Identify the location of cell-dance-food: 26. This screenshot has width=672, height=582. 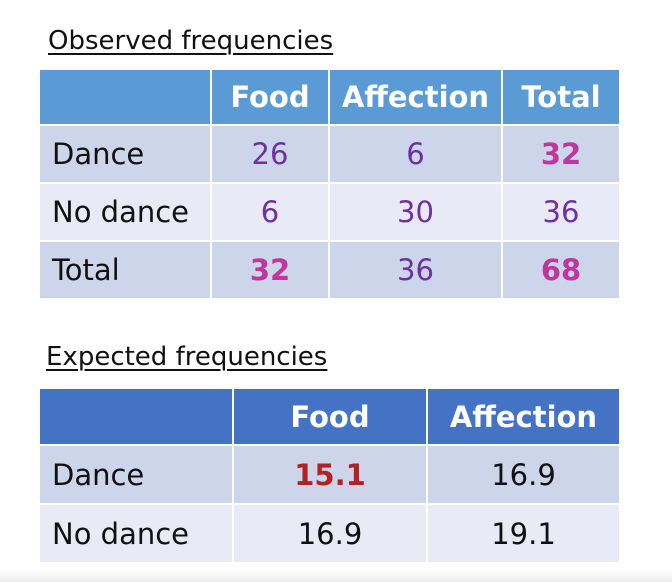
(270, 154).